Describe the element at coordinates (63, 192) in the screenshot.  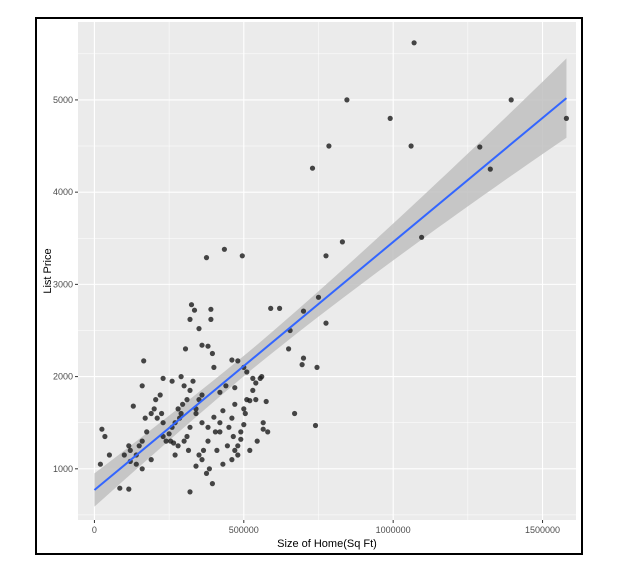
I see `y-tick-label: 4000` at that location.